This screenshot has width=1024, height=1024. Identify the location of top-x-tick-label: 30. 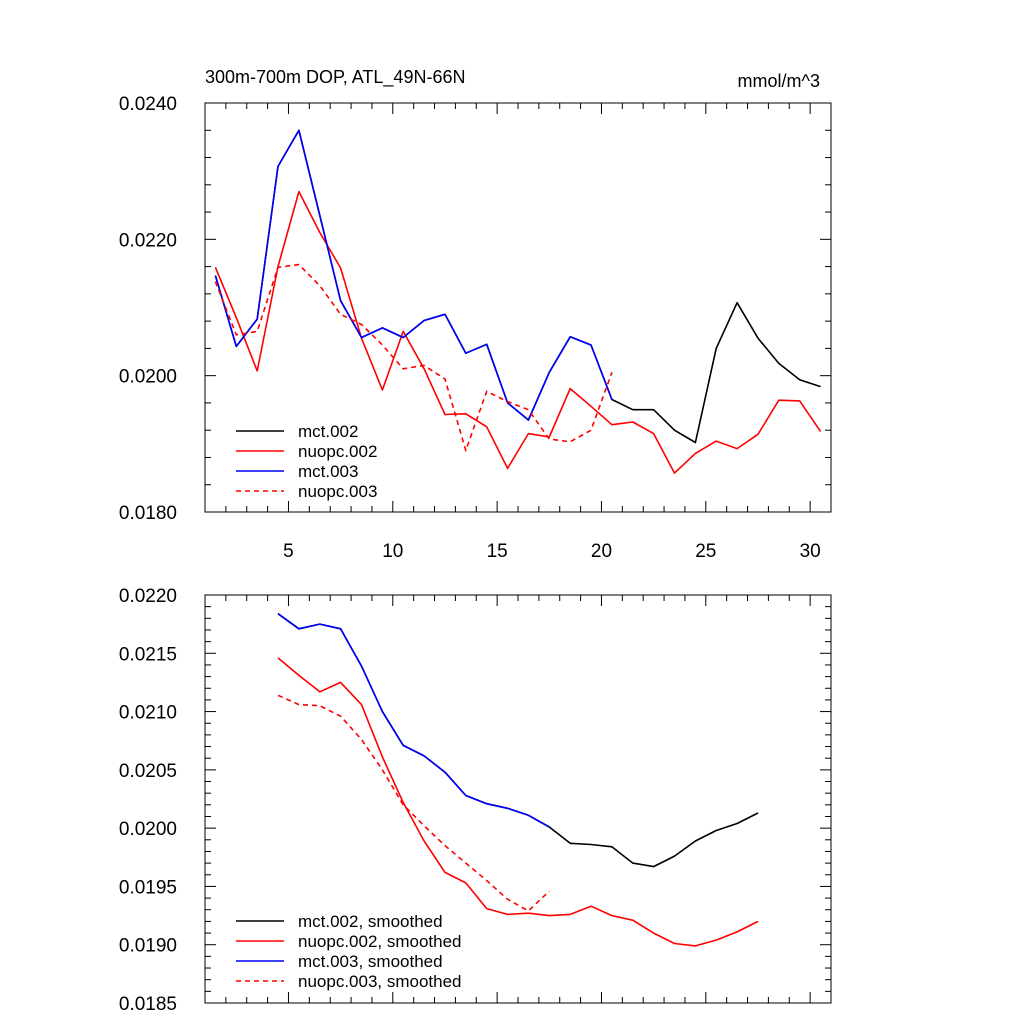
(810, 551).